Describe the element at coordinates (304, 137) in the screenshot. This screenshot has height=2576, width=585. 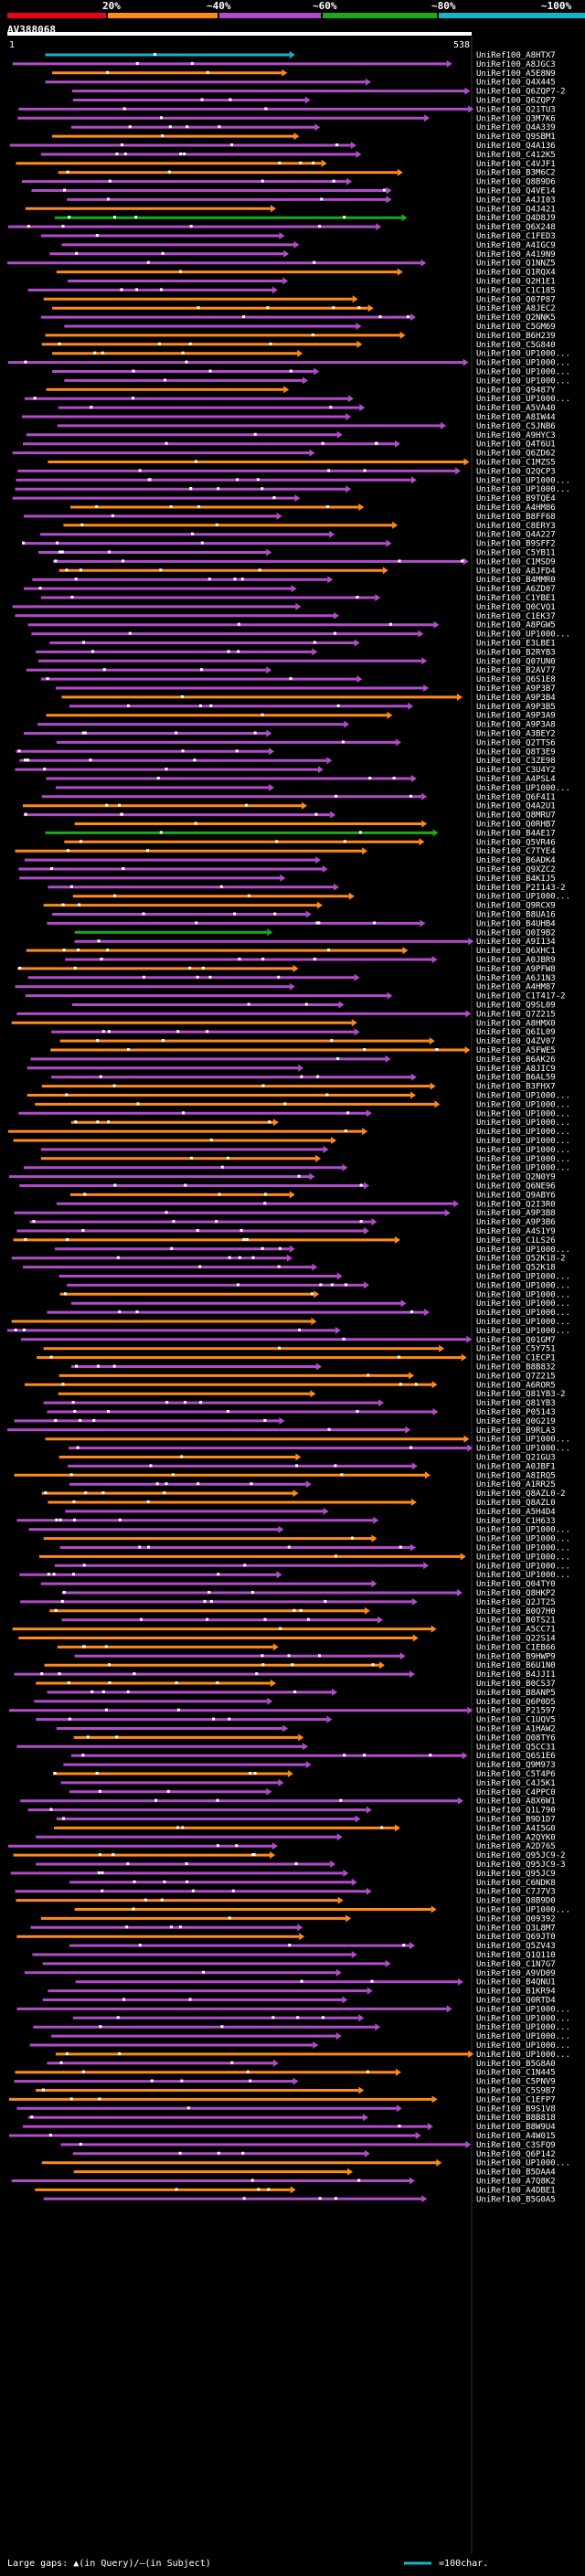
I see `hit-row: UniRef100_Q9SBM1` at that location.